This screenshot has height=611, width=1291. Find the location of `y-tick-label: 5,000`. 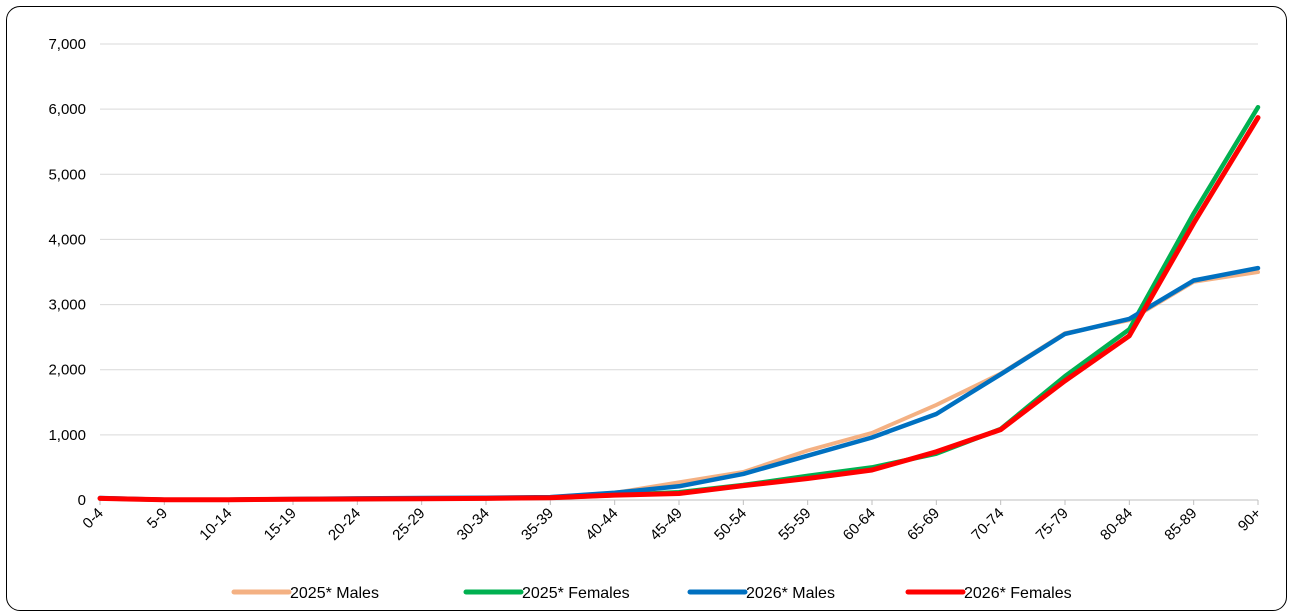

y-tick-label: 5,000 is located at coordinates (67, 174).